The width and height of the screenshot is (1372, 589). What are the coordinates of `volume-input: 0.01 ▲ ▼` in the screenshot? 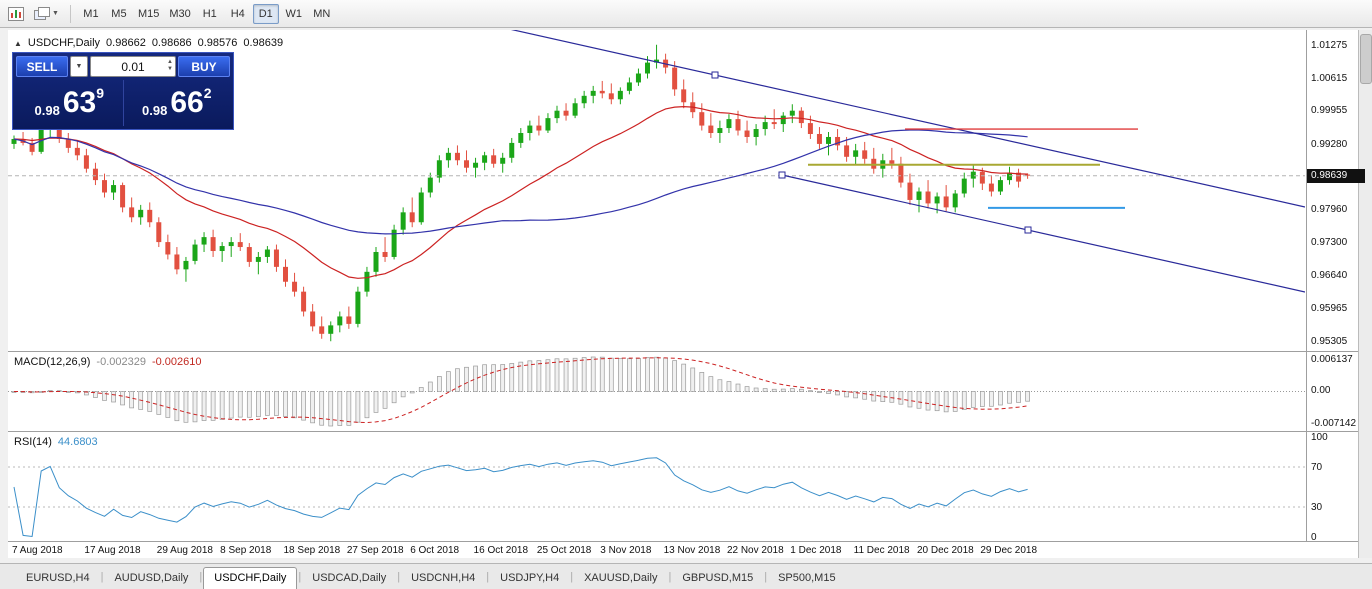 It's located at (133, 66).